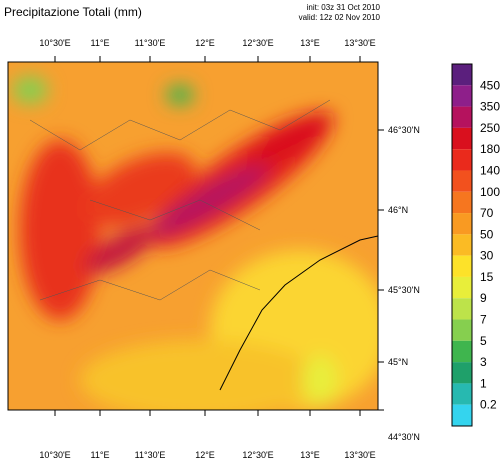  I want to click on lat-label: 46°N, so click(398, 210).